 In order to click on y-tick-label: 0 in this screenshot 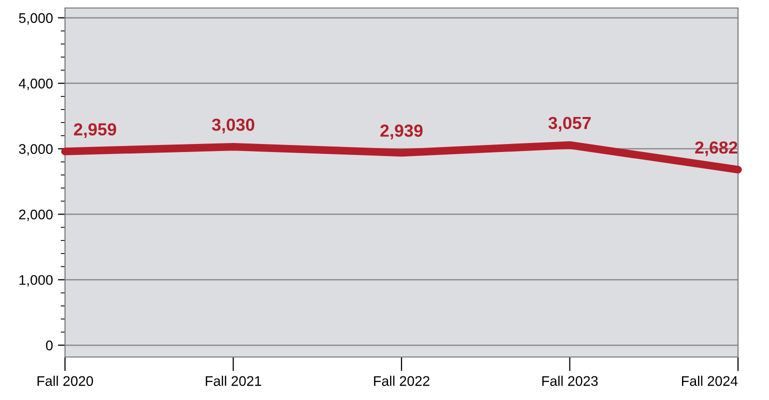, I will do `click(49, 345)`.